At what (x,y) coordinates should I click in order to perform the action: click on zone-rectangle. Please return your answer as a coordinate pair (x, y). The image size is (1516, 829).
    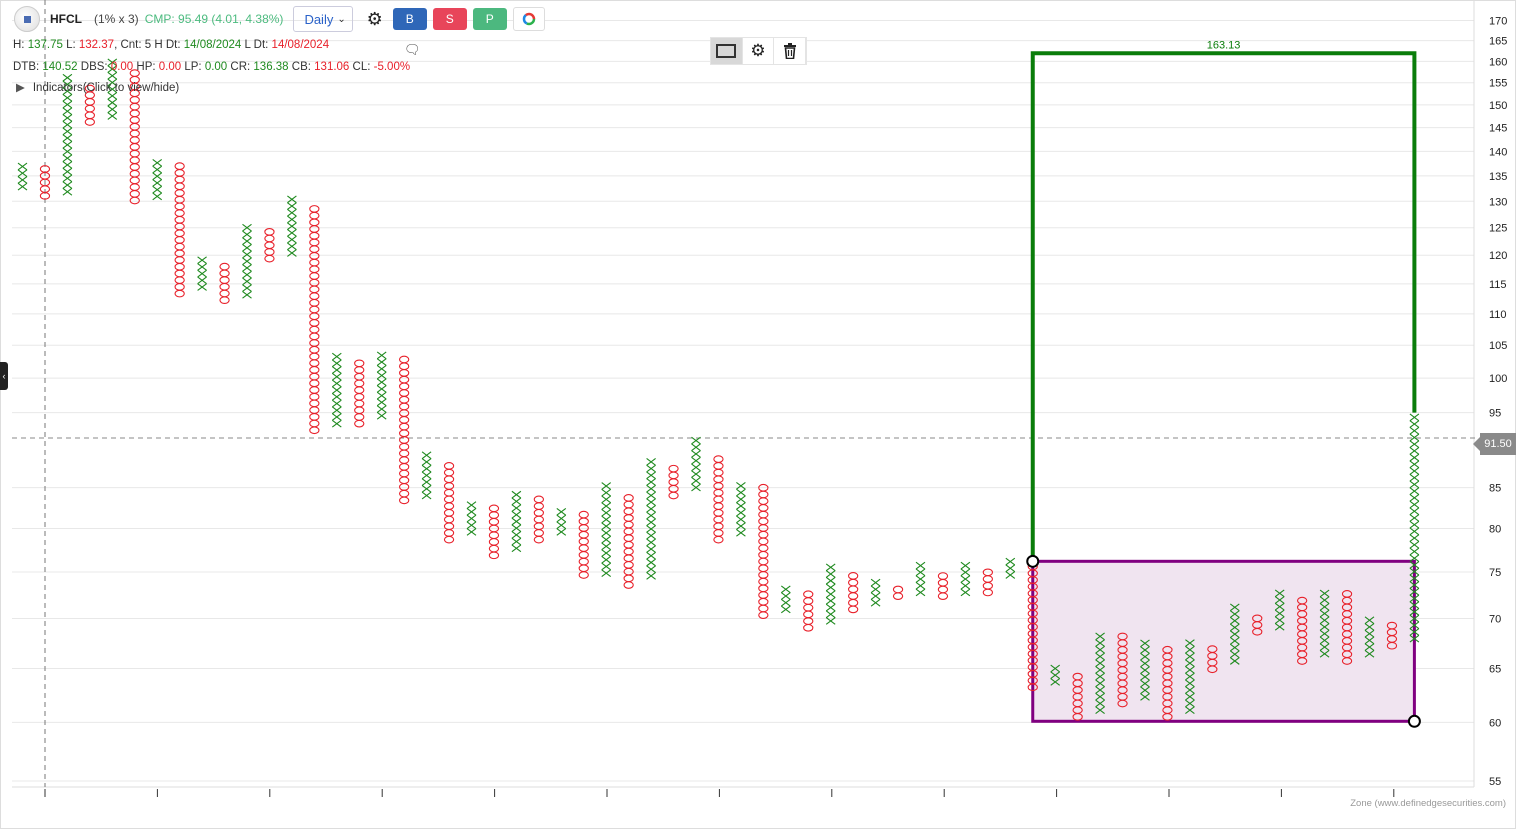
    Looking at the image, I should click on (1223, 641).